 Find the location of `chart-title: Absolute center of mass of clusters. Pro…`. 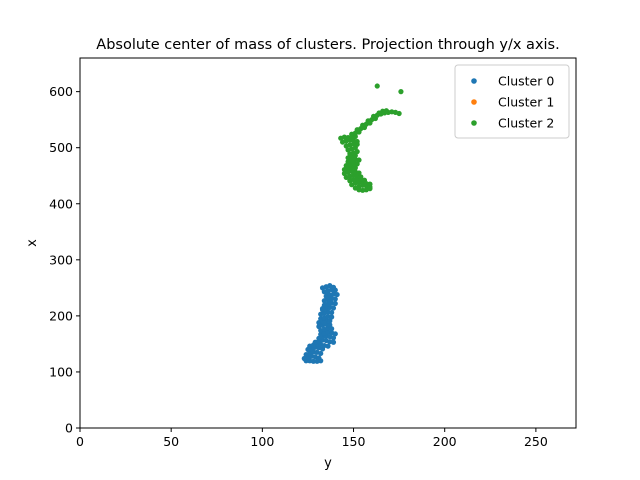

chart-title: Absolute center of mass of clusters. Pro… is located at coordinates (327, 45).